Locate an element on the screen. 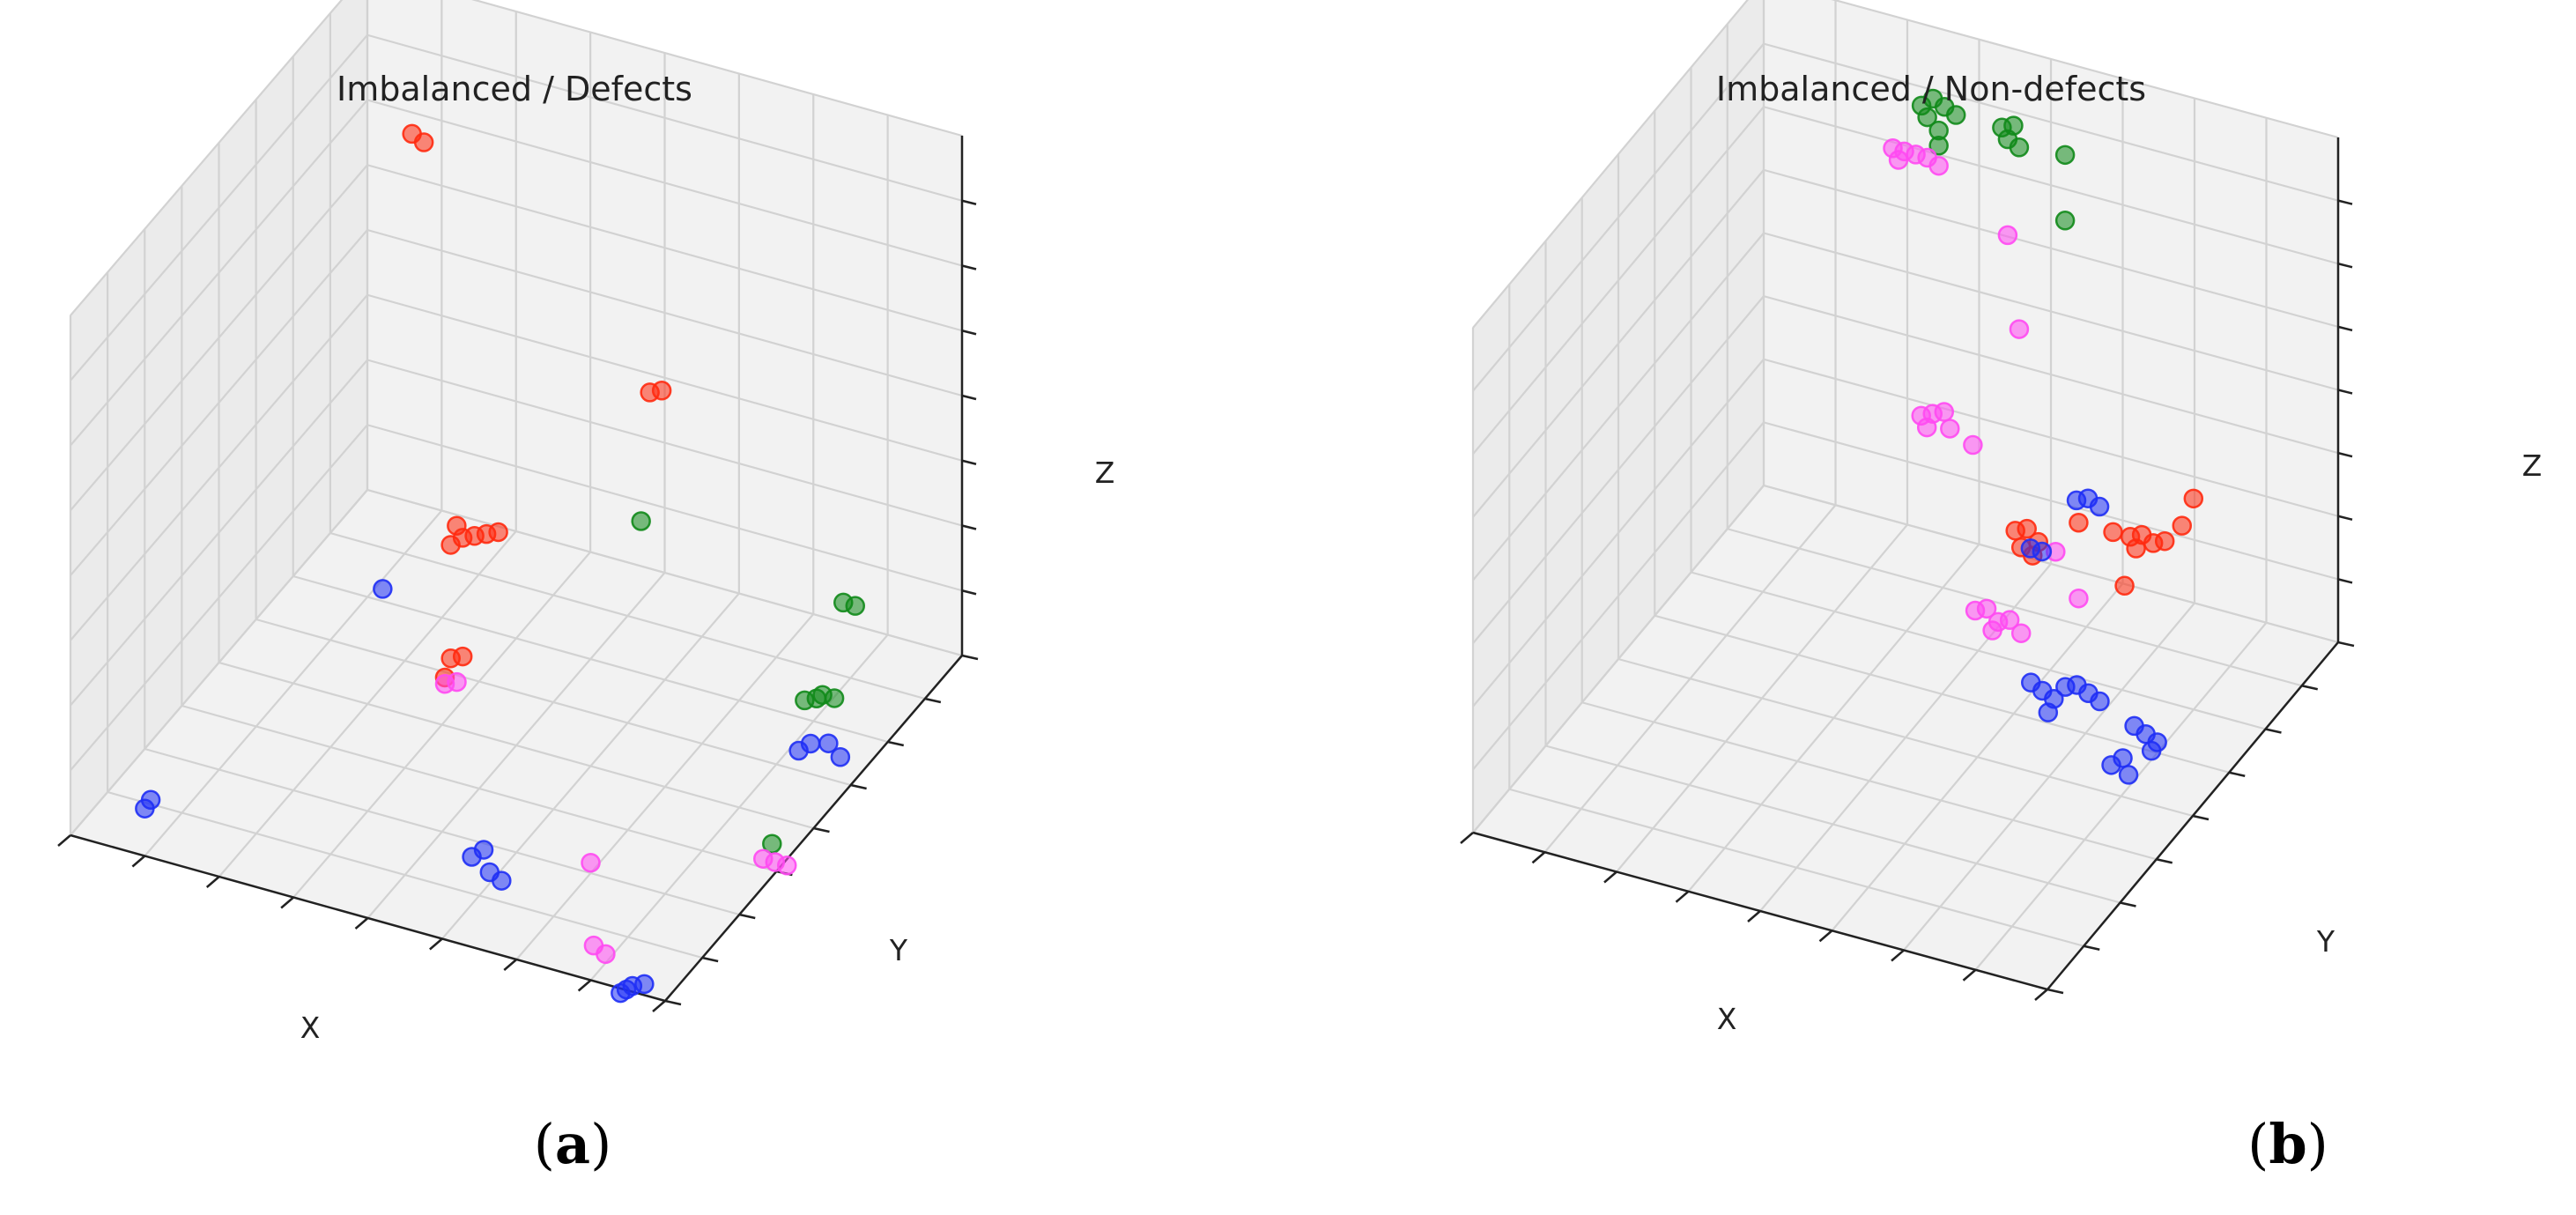 Image resolution: width=2576 pixels, height=1215 pixels. caption-letter: b is located at coordinates (2288, 1144).